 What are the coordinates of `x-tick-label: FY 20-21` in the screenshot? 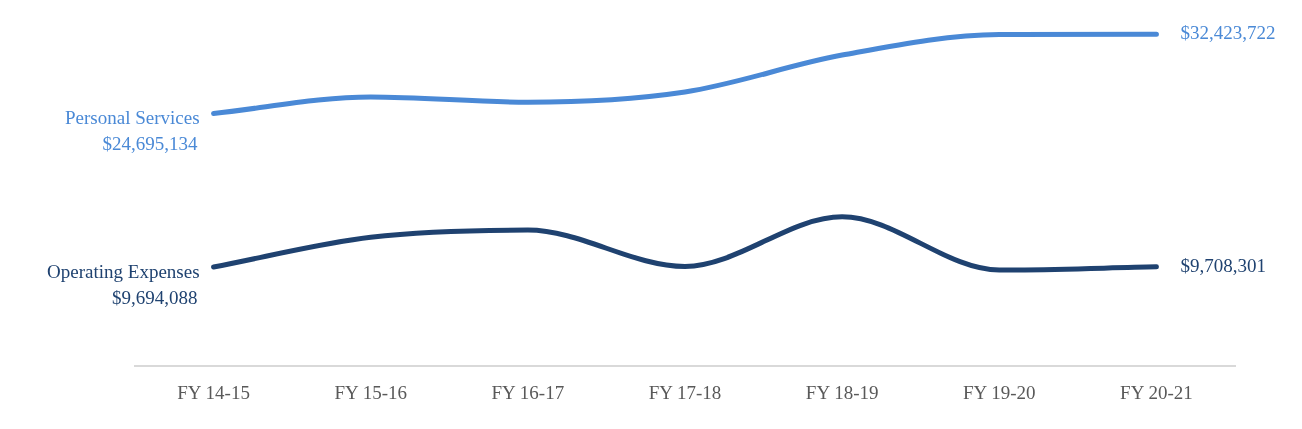 It's located at (1156, 392).